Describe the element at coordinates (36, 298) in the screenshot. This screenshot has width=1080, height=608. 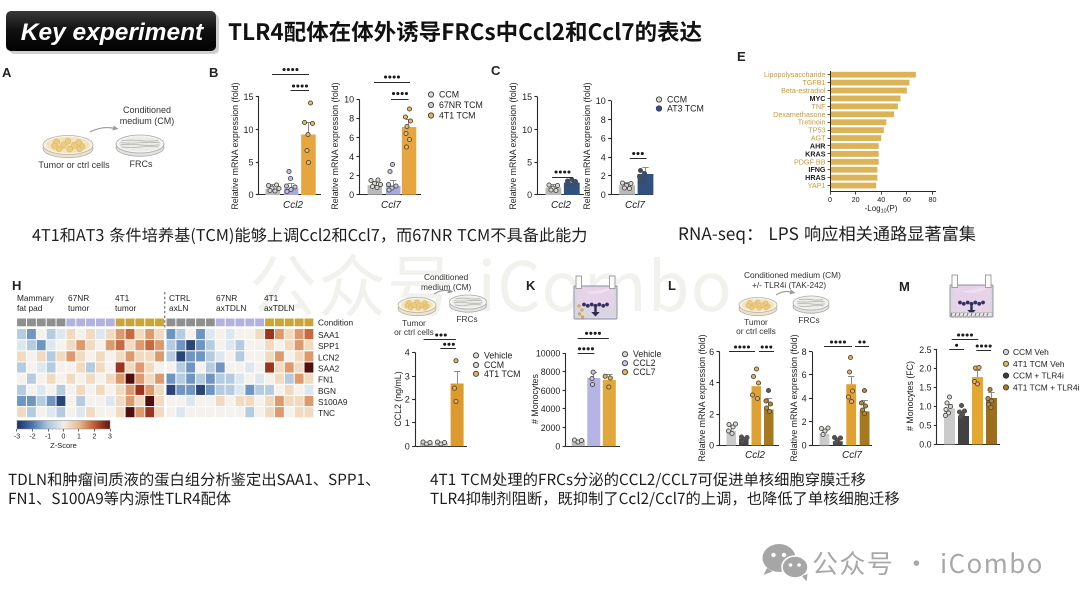
I see `svg-text: Mammary` at that location.